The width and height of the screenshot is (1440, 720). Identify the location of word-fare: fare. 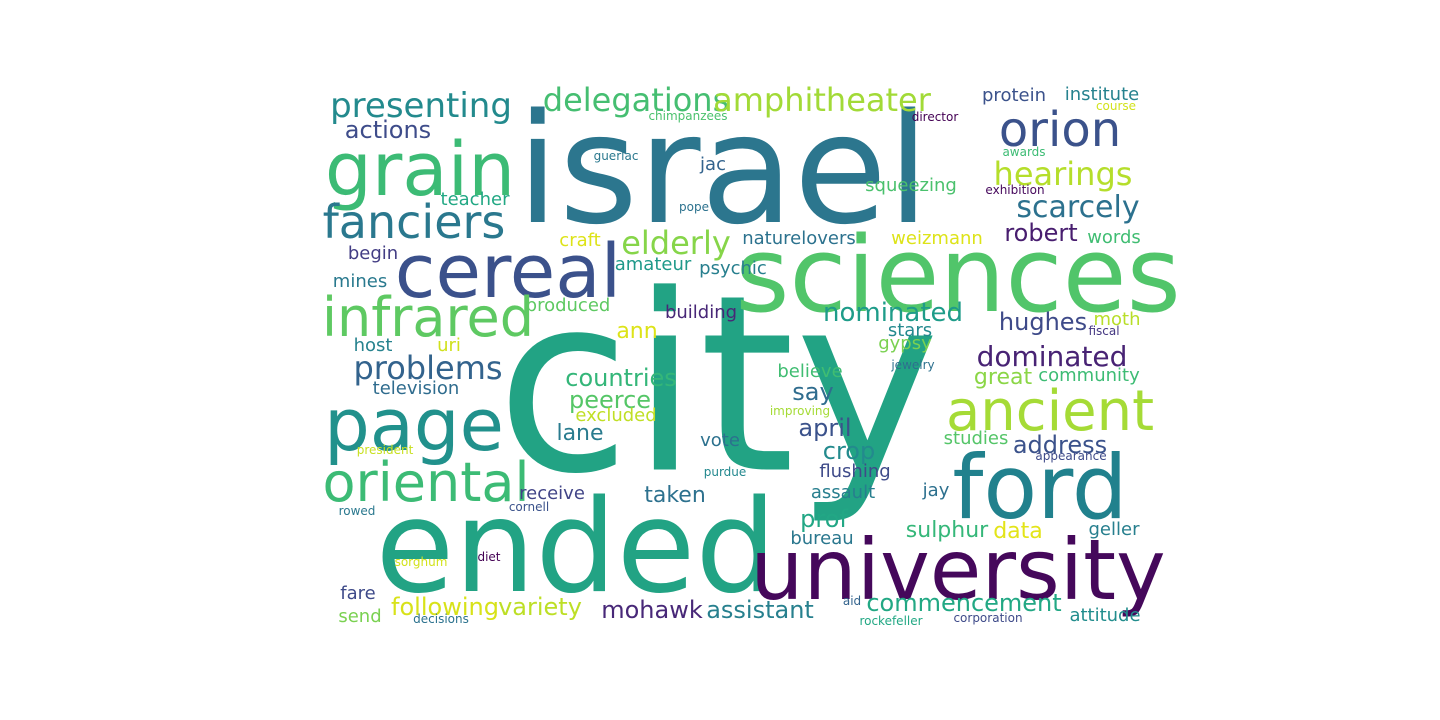
(358, 593).